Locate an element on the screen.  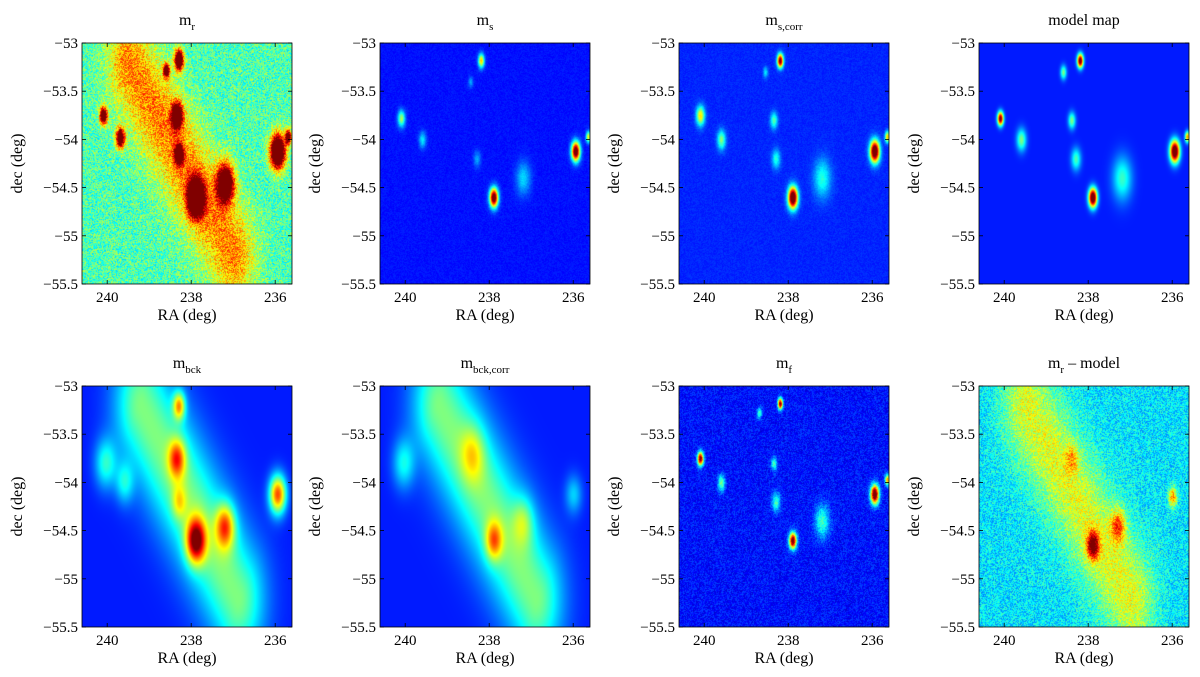
panel-title: mr is located at coordinates (187, 22).